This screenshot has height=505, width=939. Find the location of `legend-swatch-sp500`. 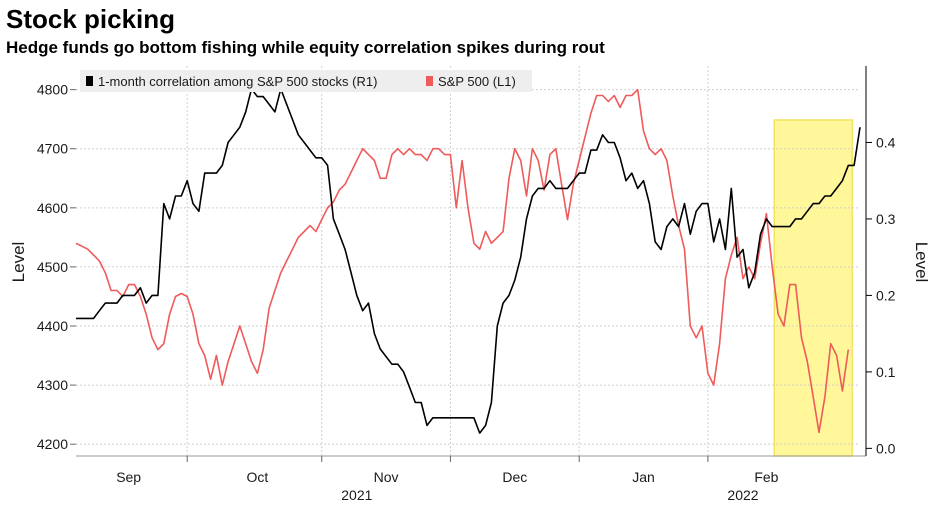

legend-swatch-sp500 is located at coordinates (429, 81).